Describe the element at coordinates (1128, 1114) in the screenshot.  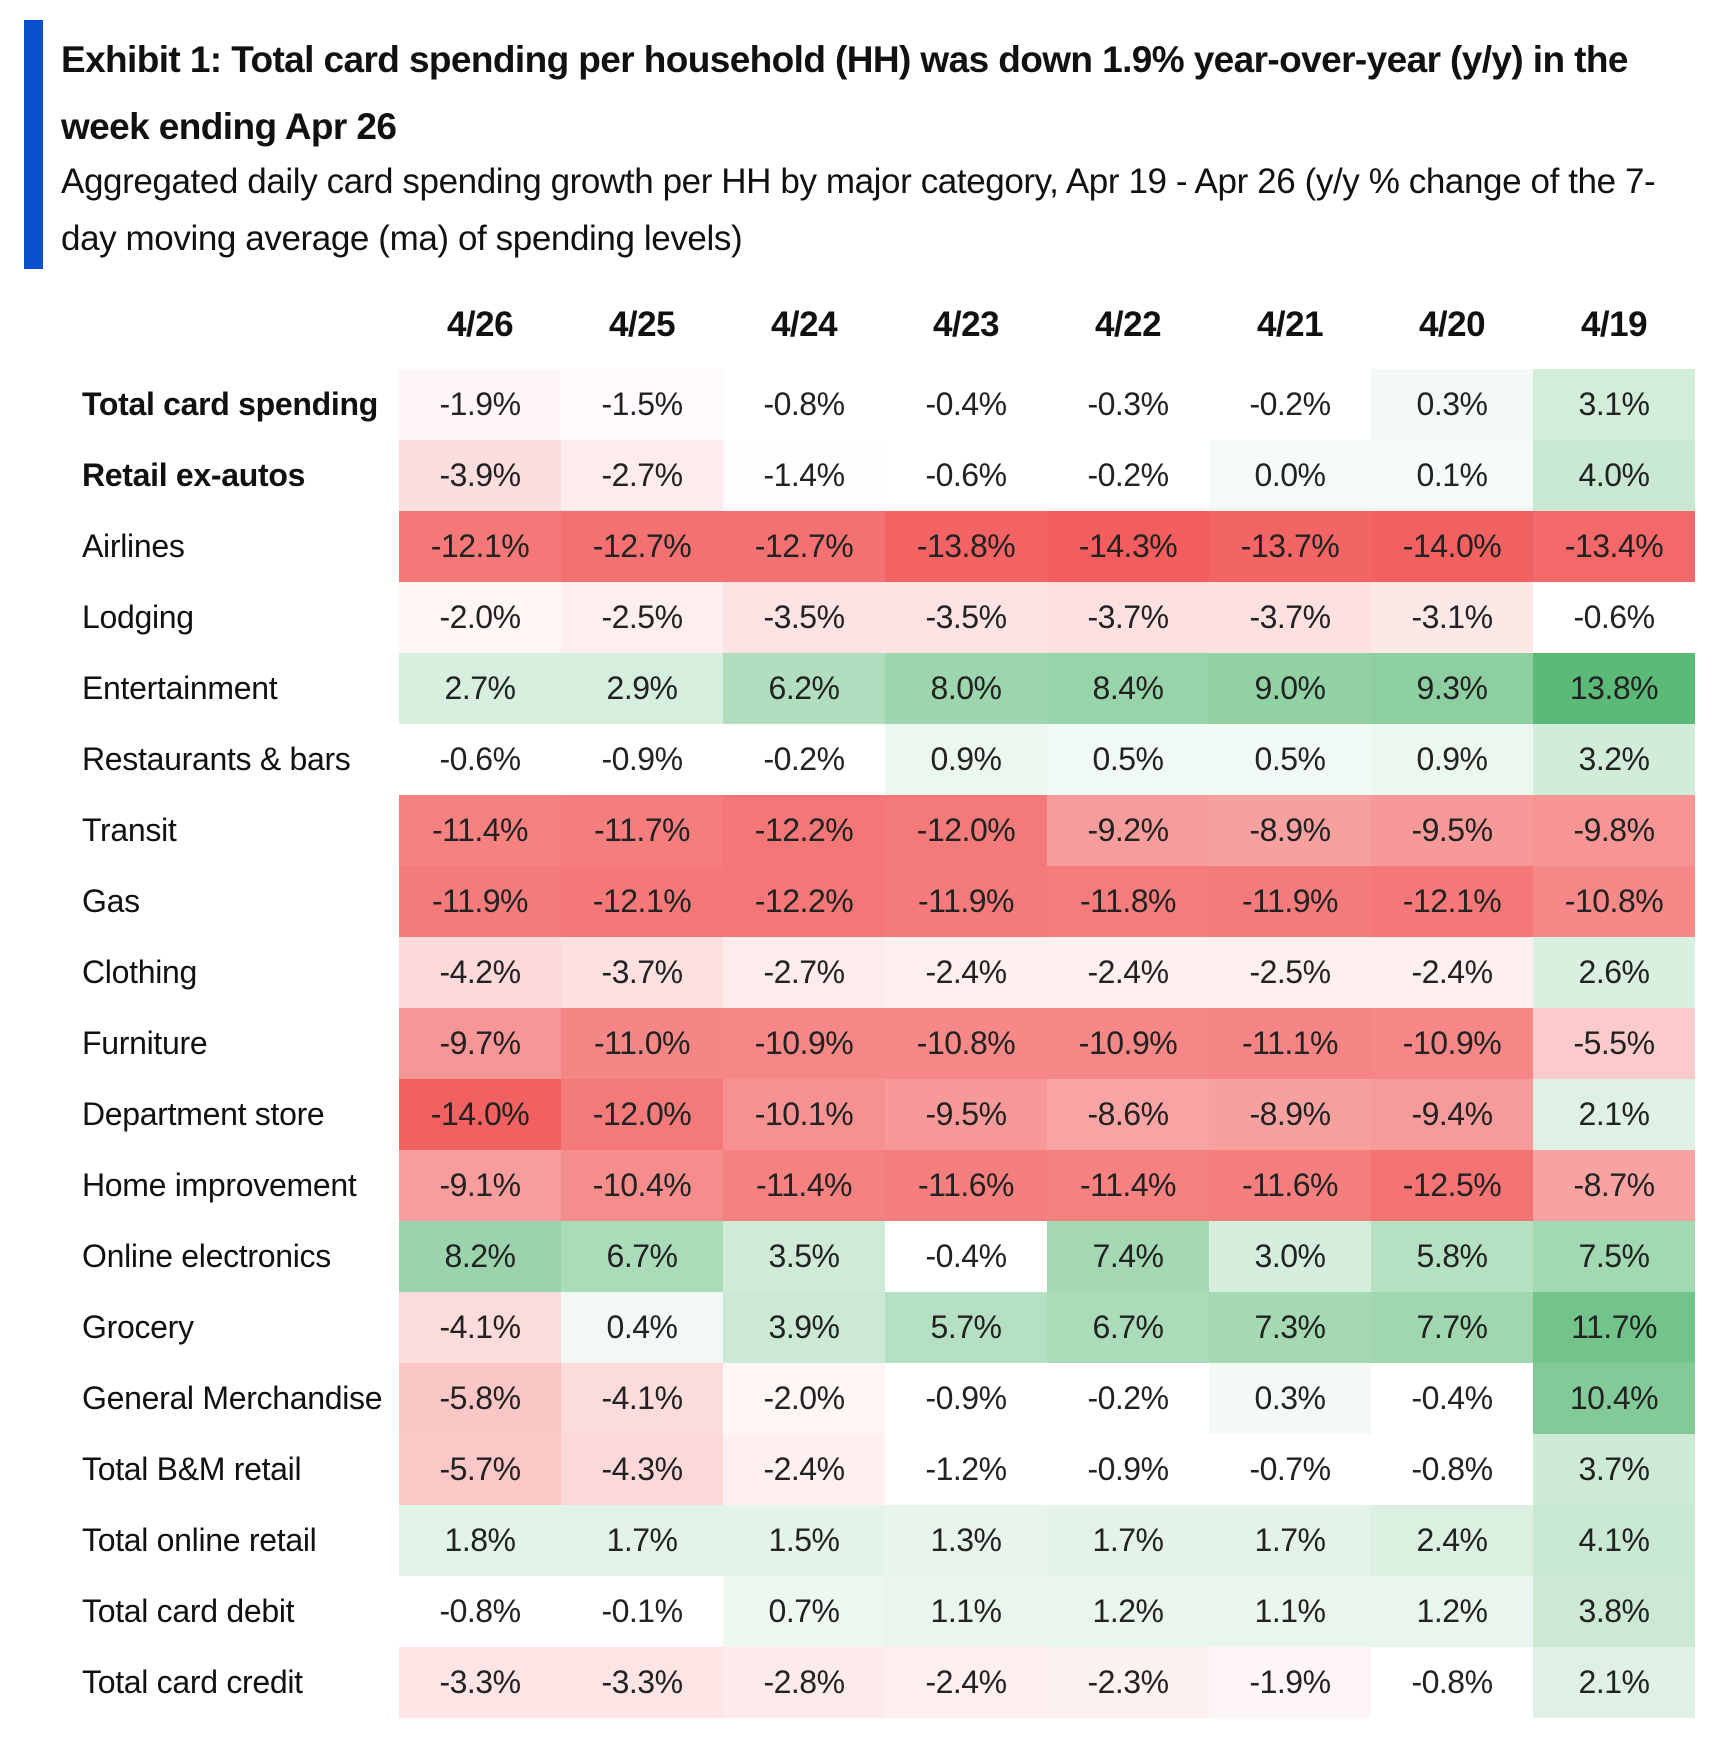
I see `heatmap-cell: -8.6%` at that location.